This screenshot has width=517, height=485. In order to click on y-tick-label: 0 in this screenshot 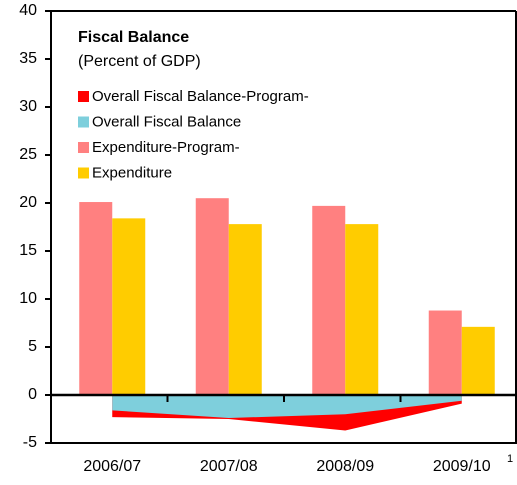, I will do `click(32, 394)`.